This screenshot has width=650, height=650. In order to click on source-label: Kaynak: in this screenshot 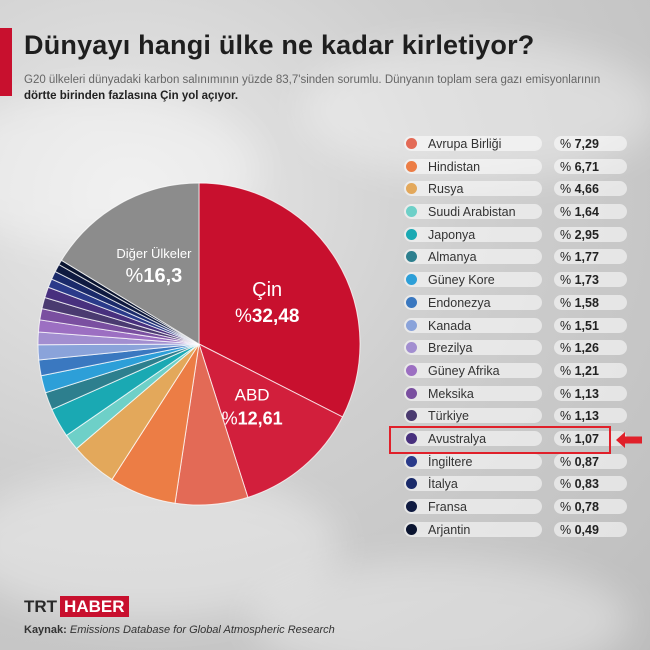, I will do `click(45, 630)`.